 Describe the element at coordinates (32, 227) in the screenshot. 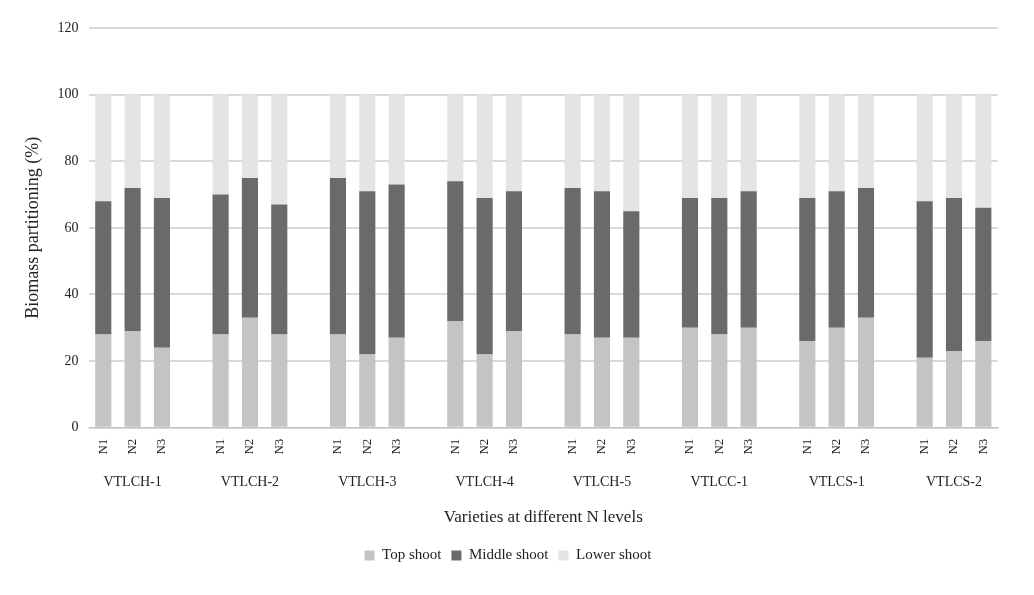

I see `y-axis-title: Biomass partitioning (%)` at that location.